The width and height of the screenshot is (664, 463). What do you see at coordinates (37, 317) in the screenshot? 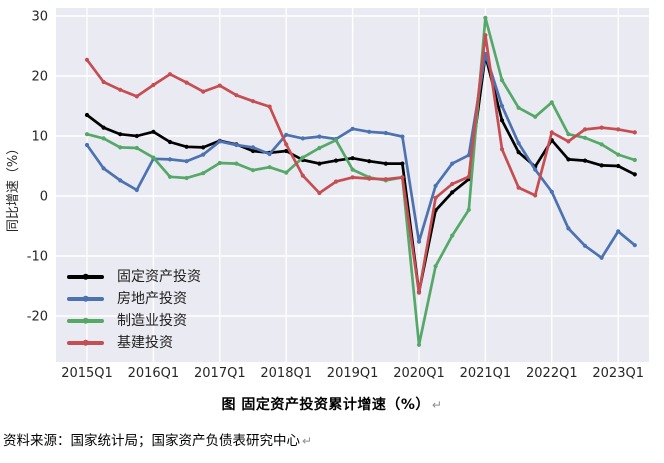
I see `y-tick-label: -20` at bounding box center [37, 317].